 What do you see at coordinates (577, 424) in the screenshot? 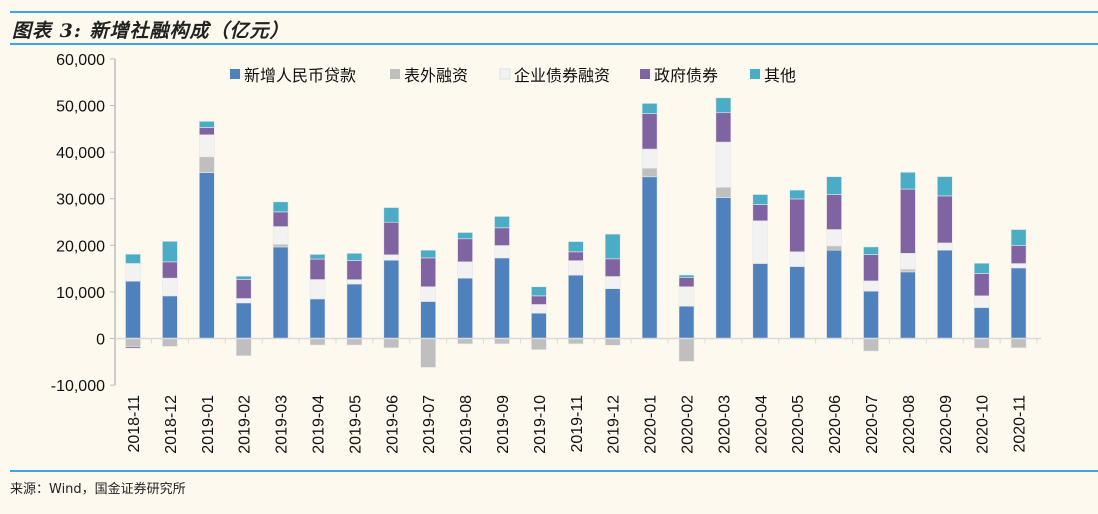
I see `x-tick-label: 2019-11` at bounding box center [577, 424].